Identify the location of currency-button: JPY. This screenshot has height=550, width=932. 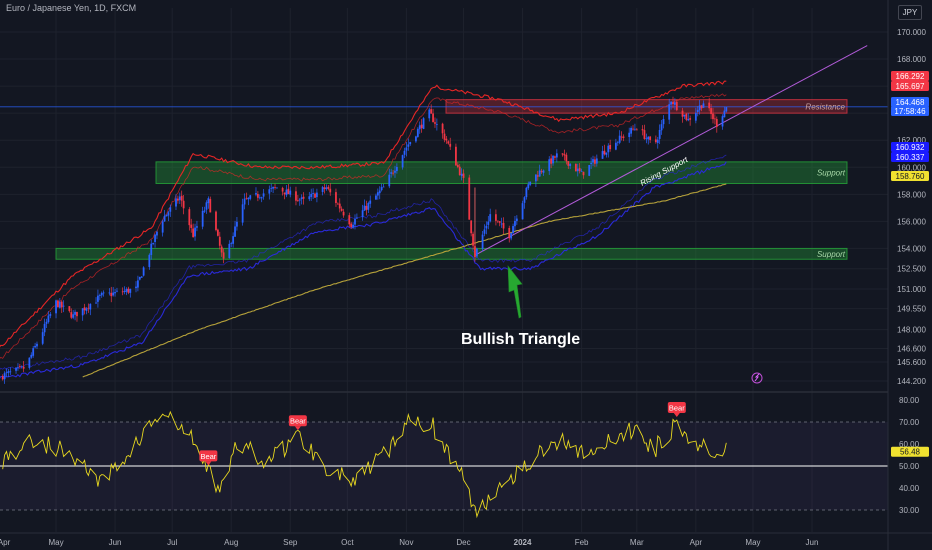
(910, 12).